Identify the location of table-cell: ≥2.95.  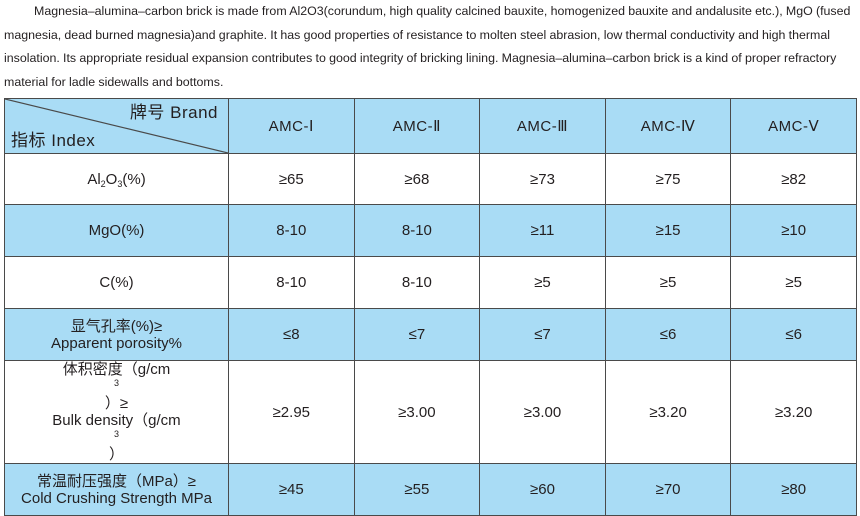
(291, 412).